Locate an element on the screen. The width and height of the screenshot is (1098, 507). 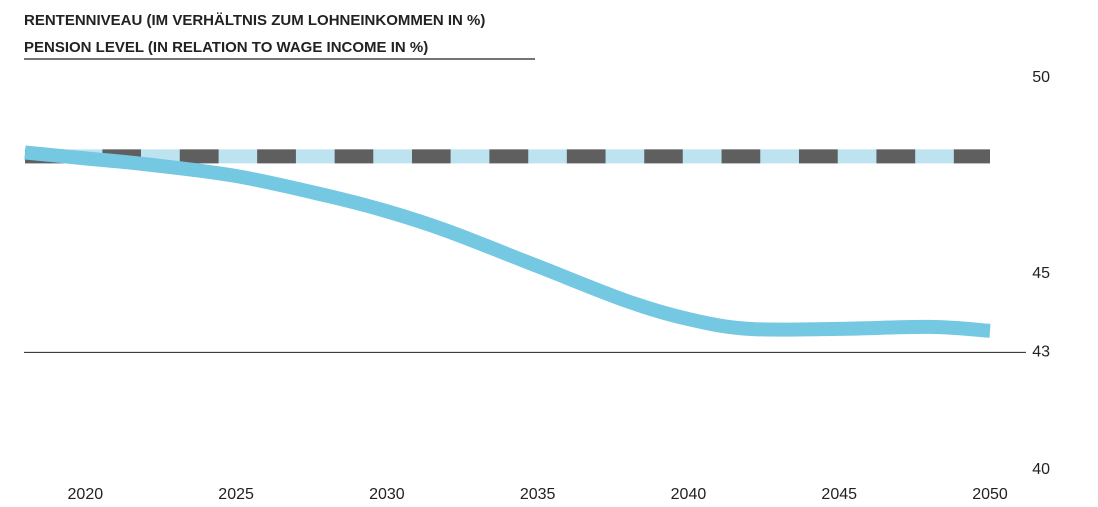
x-tick-label: 2025 is located at coordinates (236, 494).